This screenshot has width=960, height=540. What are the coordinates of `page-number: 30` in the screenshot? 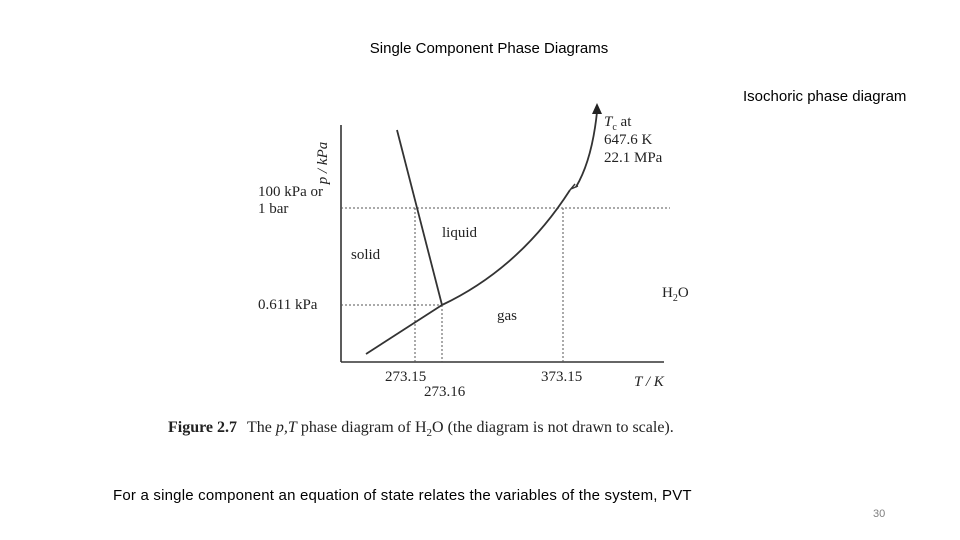 It's located at (879, 514).